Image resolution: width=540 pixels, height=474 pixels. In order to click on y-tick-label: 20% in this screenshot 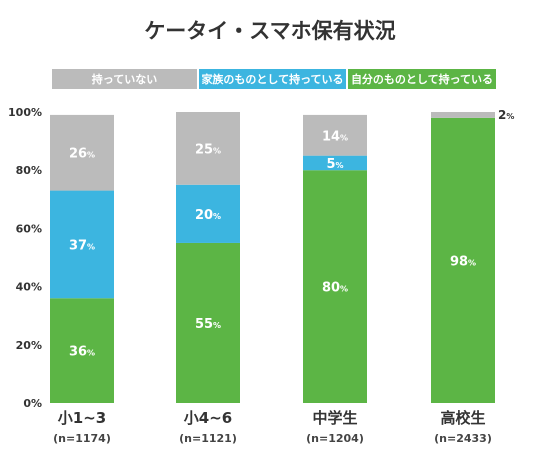, I will do `click(29, 345)`.